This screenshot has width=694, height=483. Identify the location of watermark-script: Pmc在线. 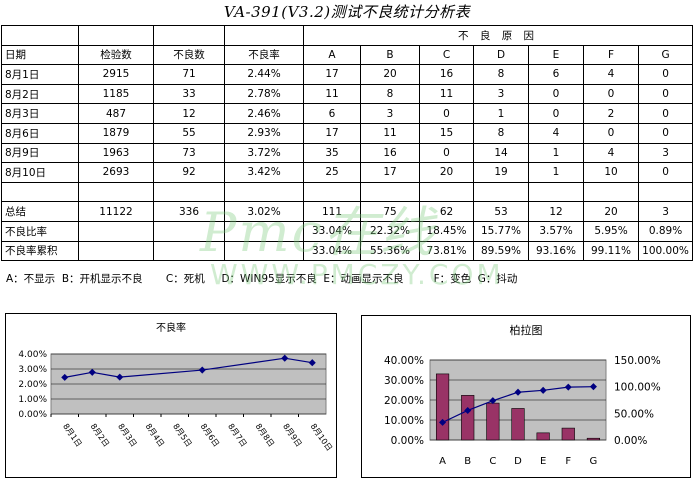
(318, 232).